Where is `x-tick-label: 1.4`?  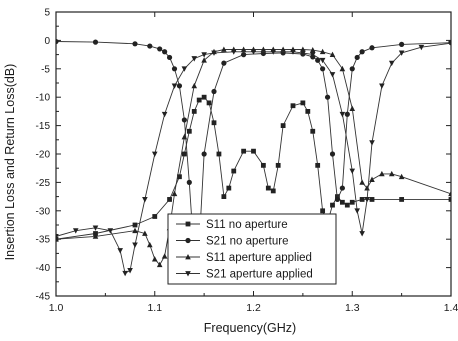 x-tick-label: 1.4 is located at coordinates (451, 308).